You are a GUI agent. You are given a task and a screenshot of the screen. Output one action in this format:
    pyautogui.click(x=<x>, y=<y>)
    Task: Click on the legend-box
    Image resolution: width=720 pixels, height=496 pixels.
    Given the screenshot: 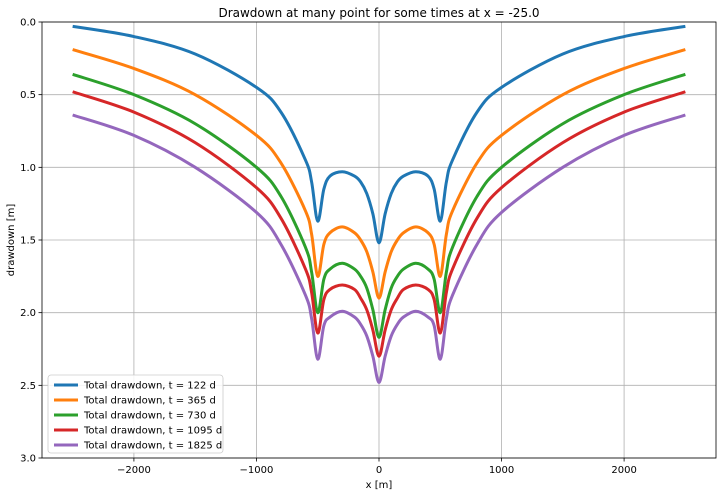 What is the action you would take?
    pyautogui.click(x=135, y=414)
    